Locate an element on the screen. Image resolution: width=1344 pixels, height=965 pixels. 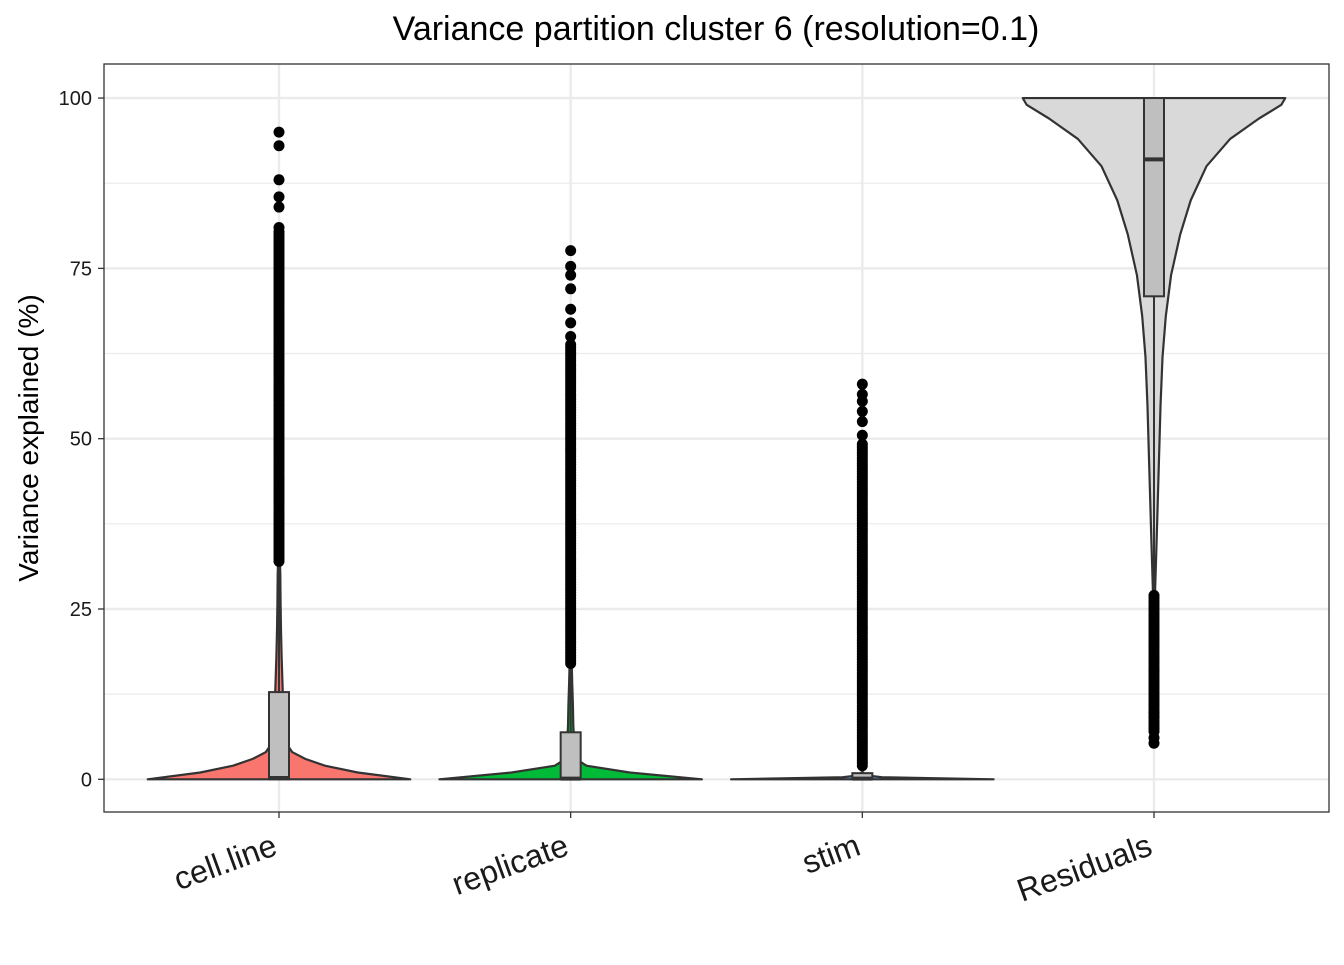
y-tick-label: 50 is located at coordinates (81, 440).